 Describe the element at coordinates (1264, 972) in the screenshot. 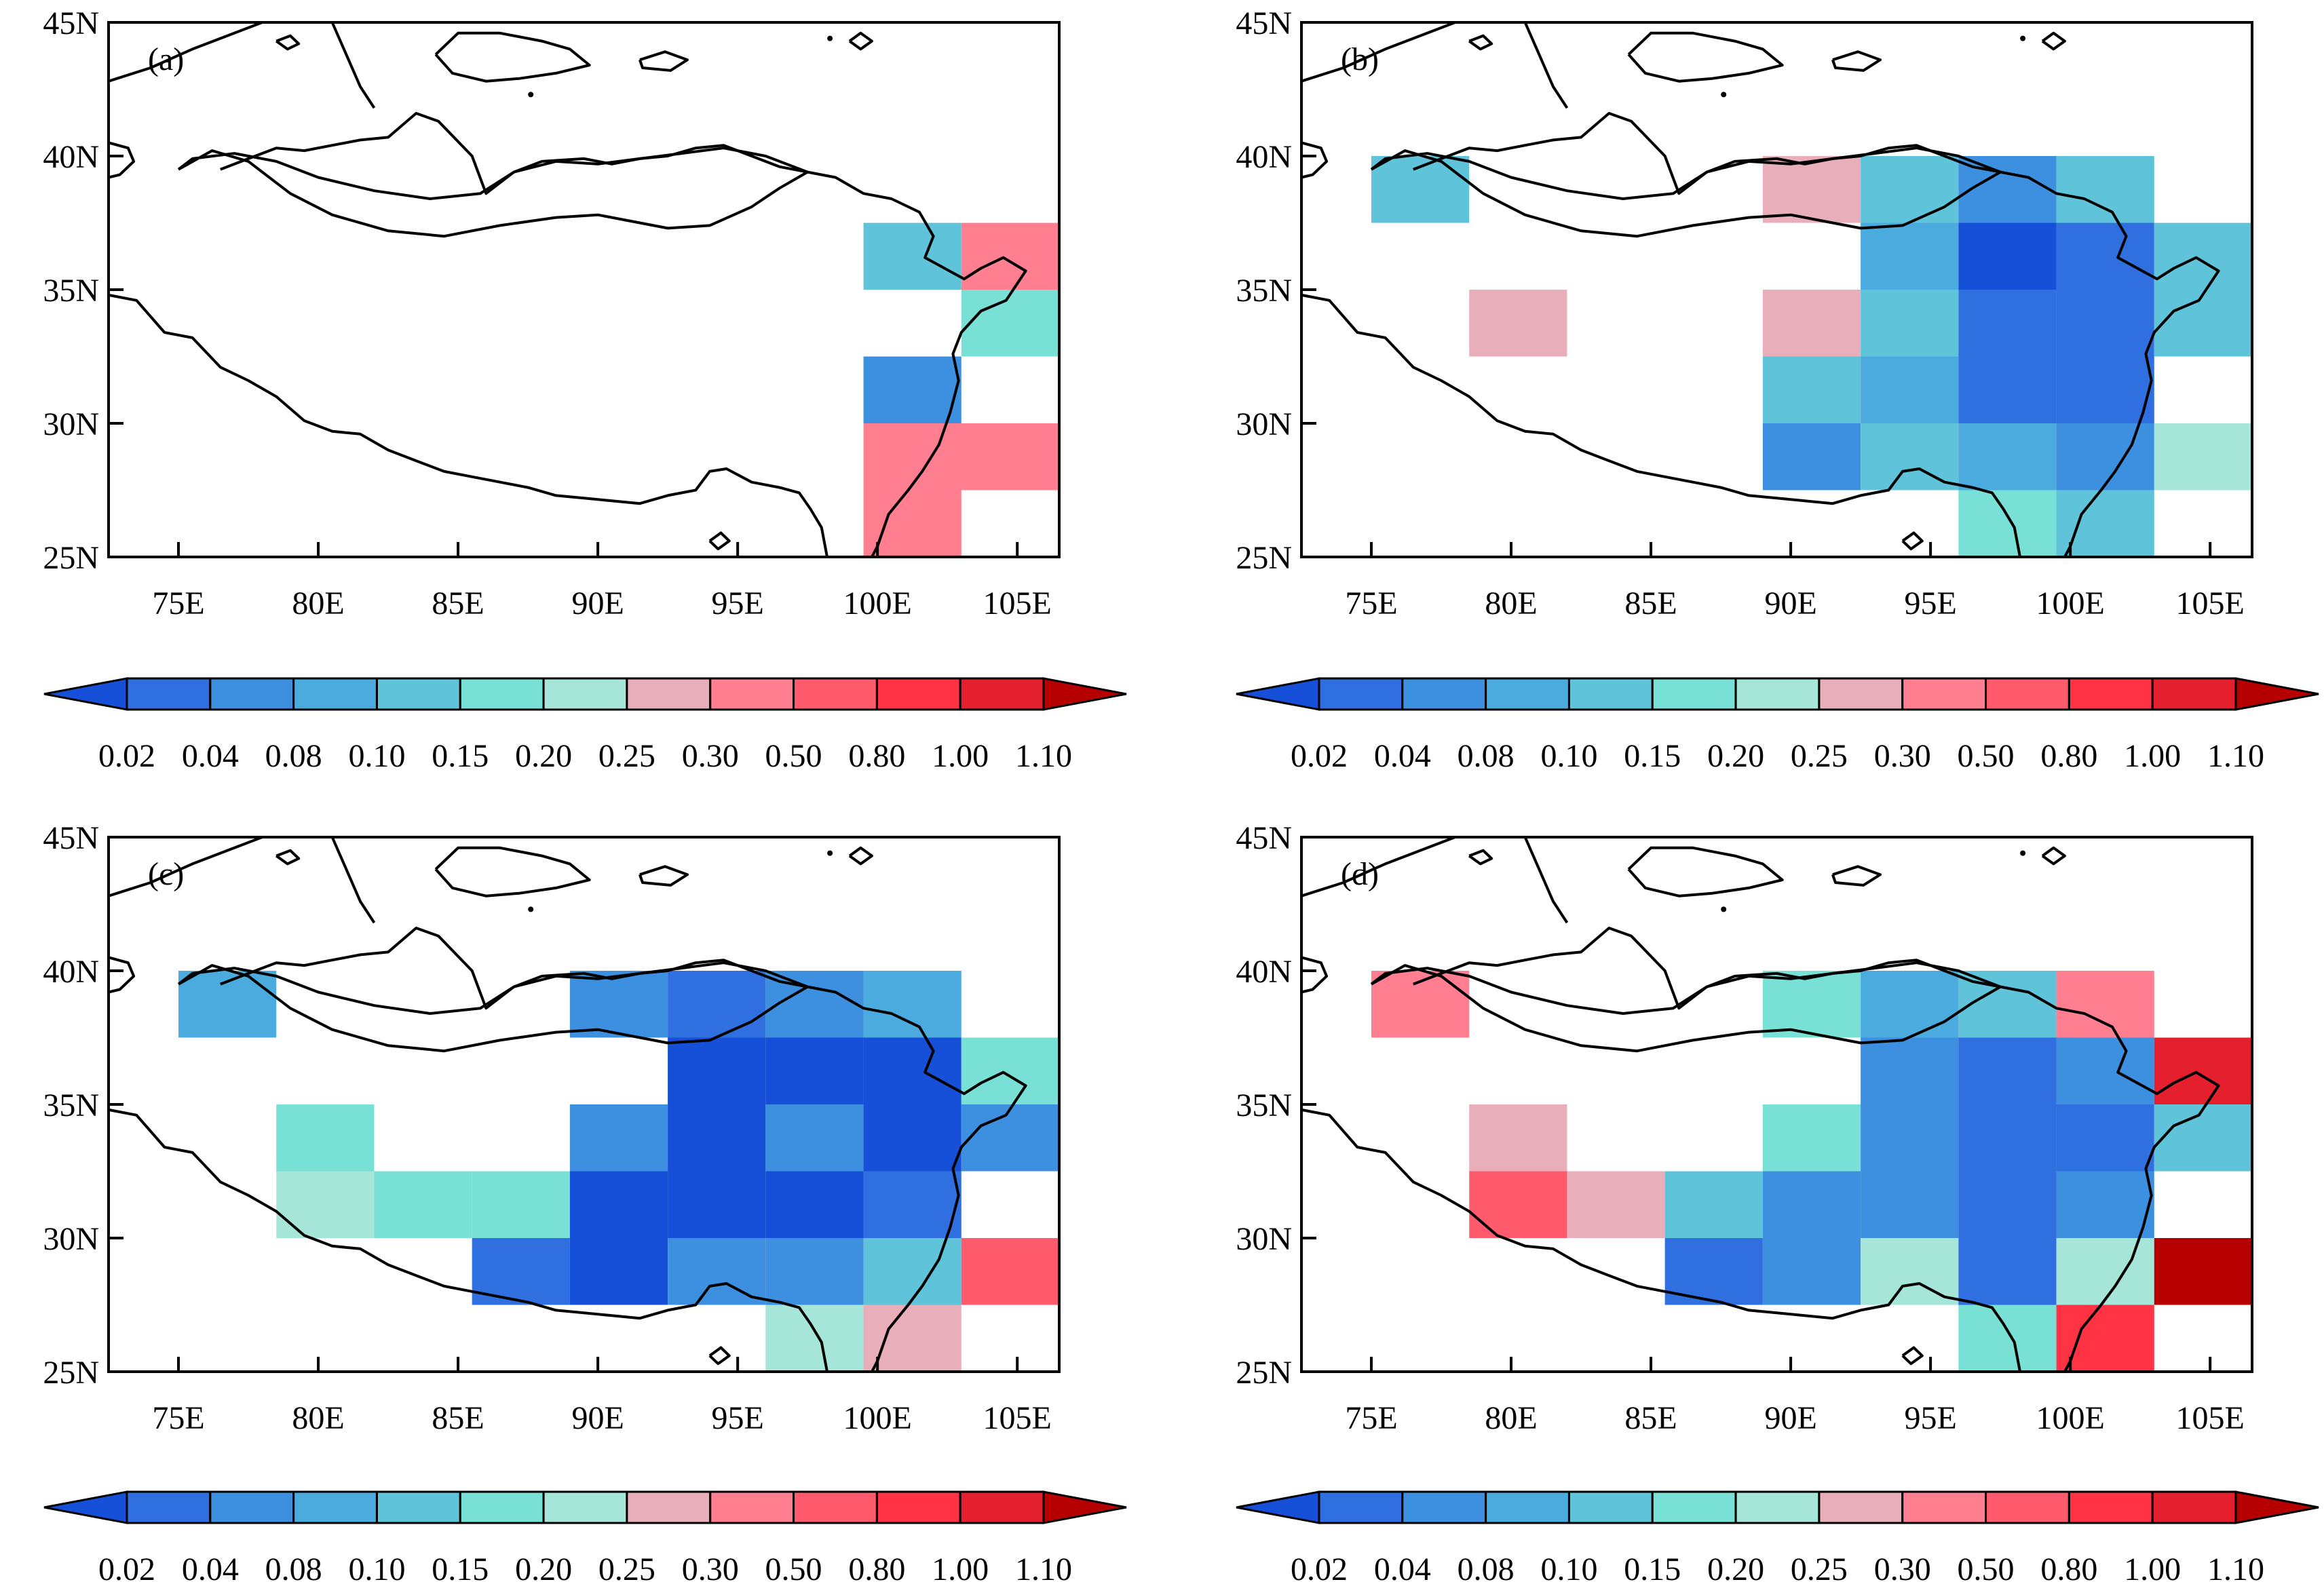

I see `lat-label: 40N` at that location.